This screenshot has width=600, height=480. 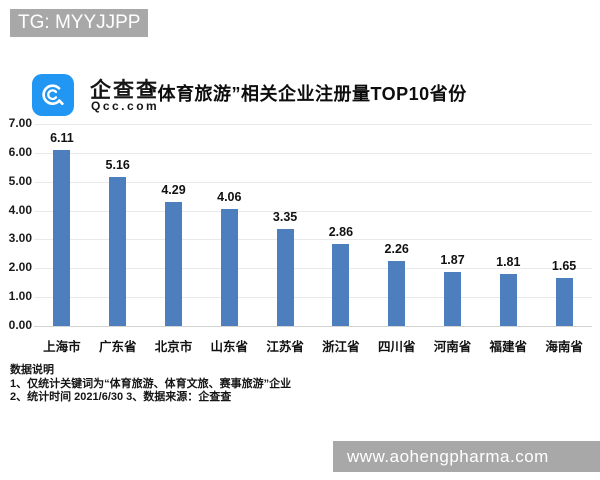 I want to click on x-axis-line, so click(x=313, y=326).